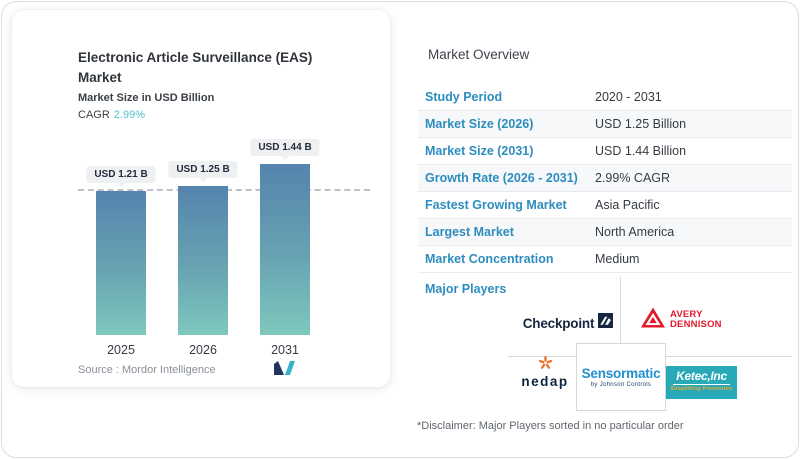 Image resolution: width=800 pixels, height=459 pixels. I want to click on table-row: Market Size (2031) USD 1.44 Billion, so click(605, 151).